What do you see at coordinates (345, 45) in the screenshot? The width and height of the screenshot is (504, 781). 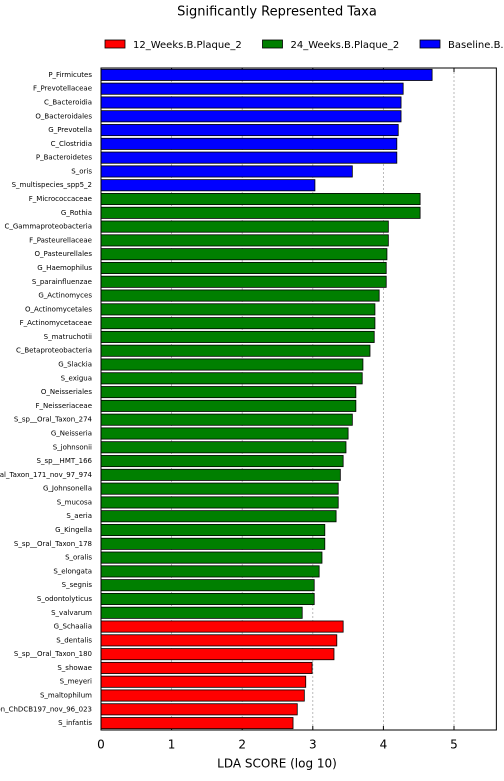 I see `legend-label: 24_Weeks.B.Plaque_2` at bounding box center [345, 45].